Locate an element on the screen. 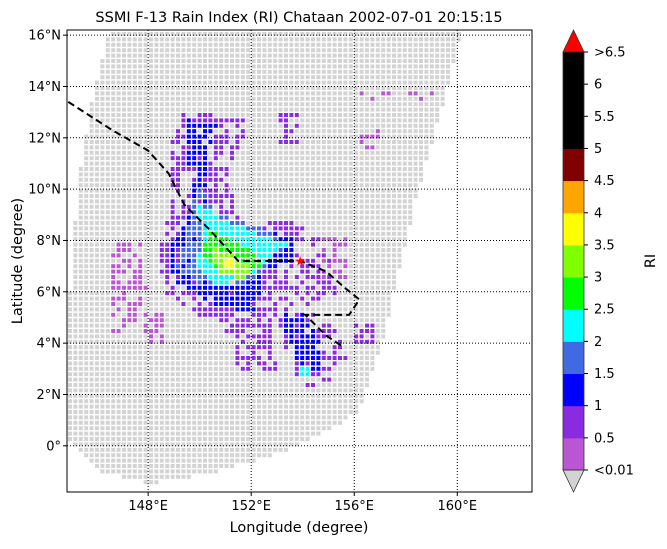 This screenshot has height=549, width=667. colorbar-tick-label: 1 is located at coordinates (598, 406).